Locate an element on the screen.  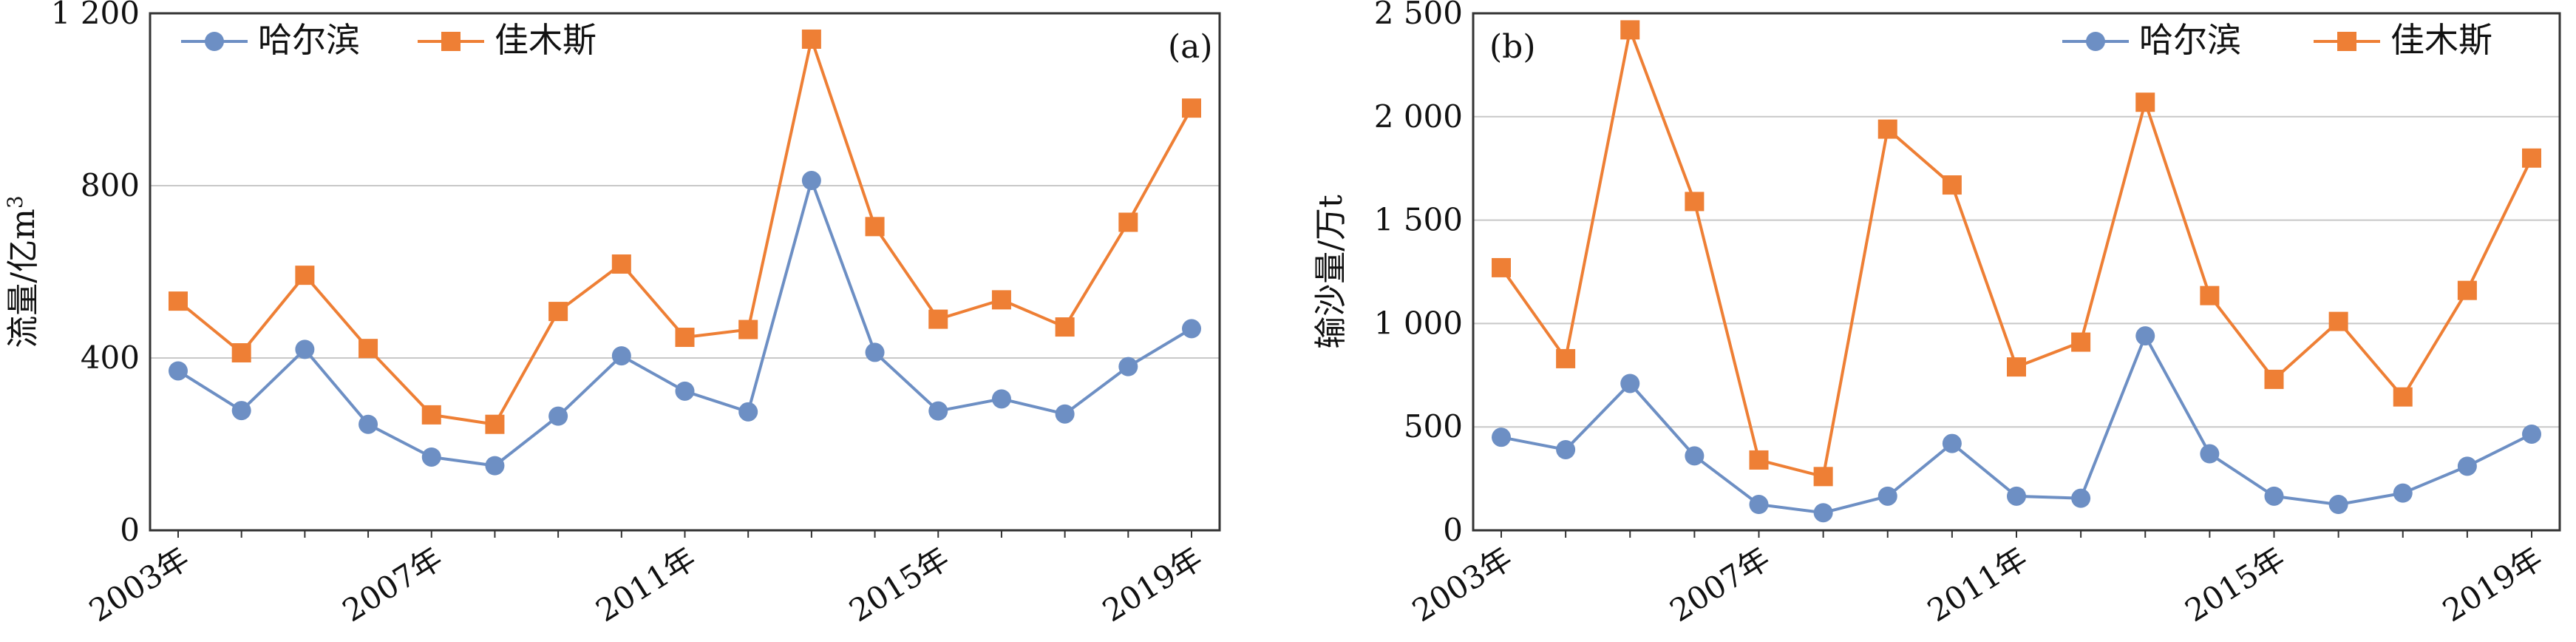
y-axis-label: 输沙量/万t is located at coordinates (1331, 272).